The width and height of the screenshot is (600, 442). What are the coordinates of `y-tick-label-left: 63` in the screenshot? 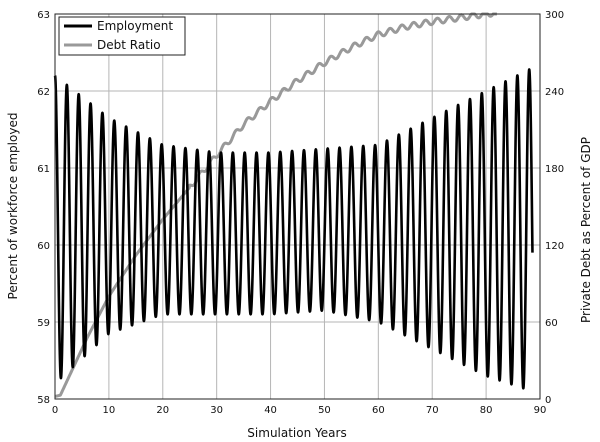 It's located at (43, 15).